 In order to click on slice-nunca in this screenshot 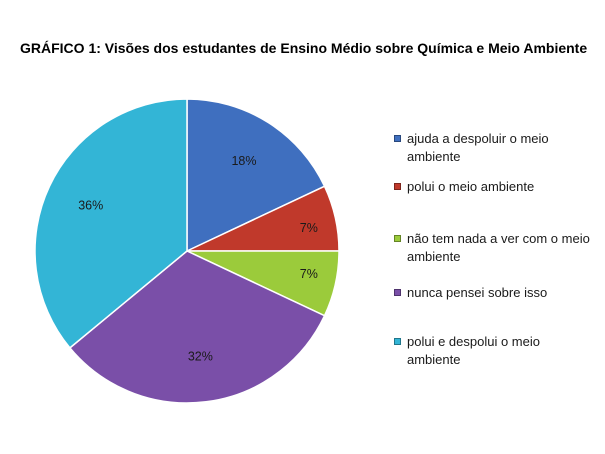, I will do `click(197, 327)`.